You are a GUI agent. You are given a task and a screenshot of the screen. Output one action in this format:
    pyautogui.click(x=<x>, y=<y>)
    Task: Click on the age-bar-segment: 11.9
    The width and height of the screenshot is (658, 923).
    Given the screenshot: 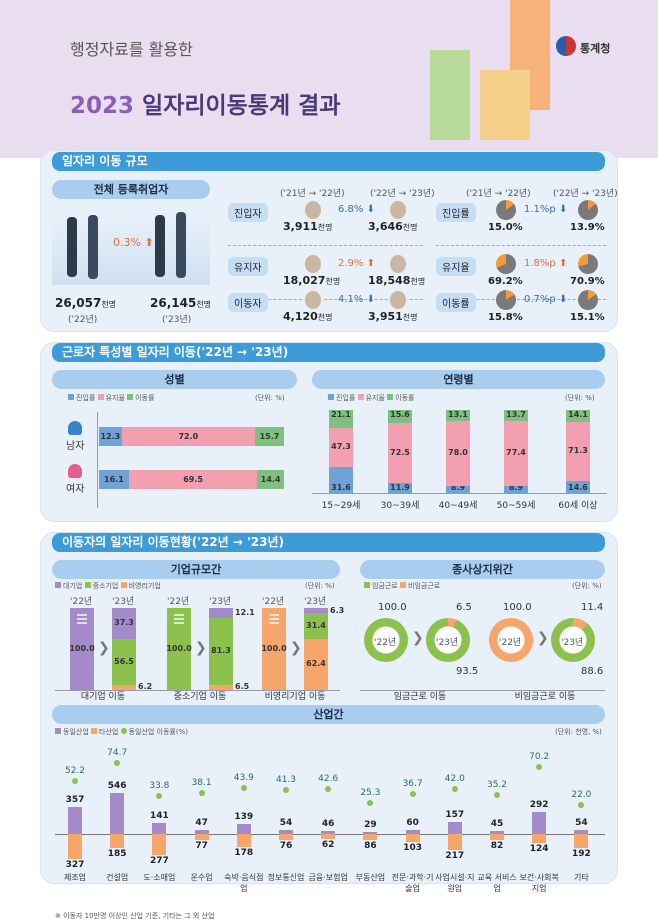 What is the action you would take?
    pyautogui.click(x=400, y=488)
    